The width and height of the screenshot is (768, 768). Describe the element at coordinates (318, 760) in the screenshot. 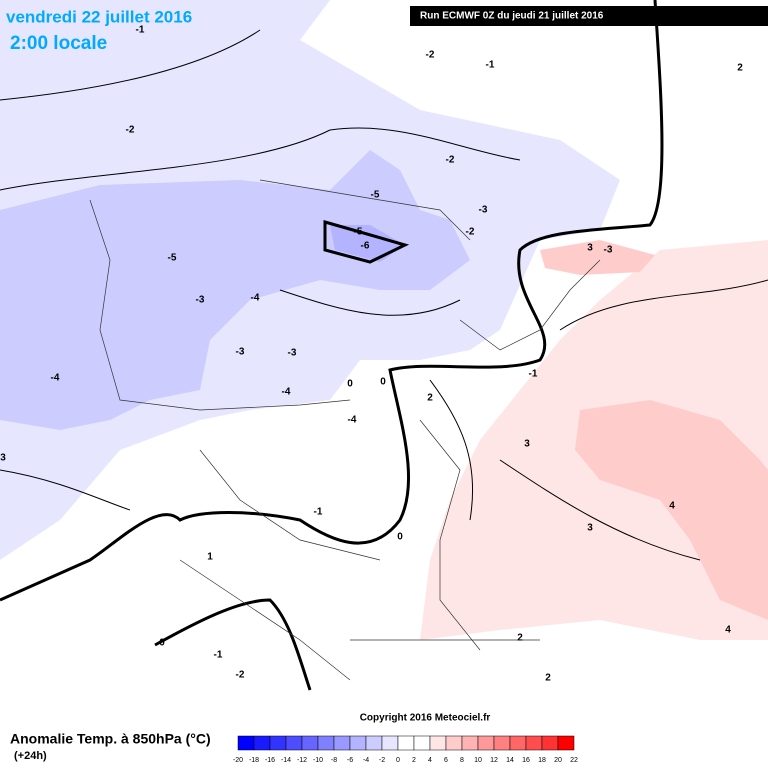

I see `scale-tick-label: -10` at that location.